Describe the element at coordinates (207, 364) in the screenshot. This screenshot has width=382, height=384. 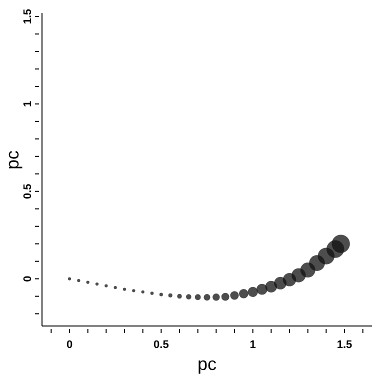
I see `x-axis-title: pc` at that location.